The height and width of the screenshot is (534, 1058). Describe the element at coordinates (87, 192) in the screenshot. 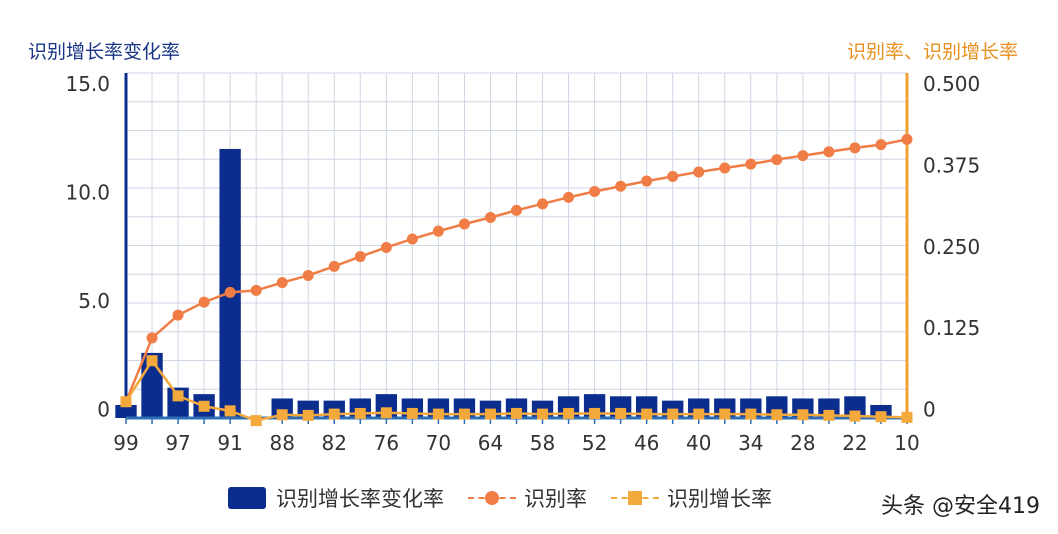

I see `left-tick-label: 10.0` at that location.